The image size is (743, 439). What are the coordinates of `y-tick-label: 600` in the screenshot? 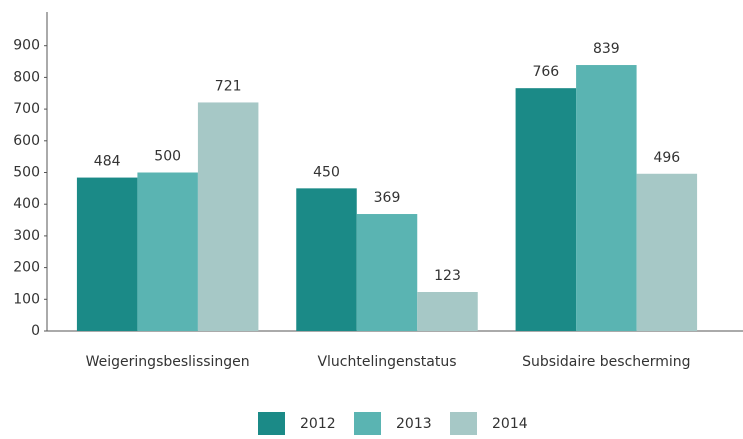 It's located at (26, 141).